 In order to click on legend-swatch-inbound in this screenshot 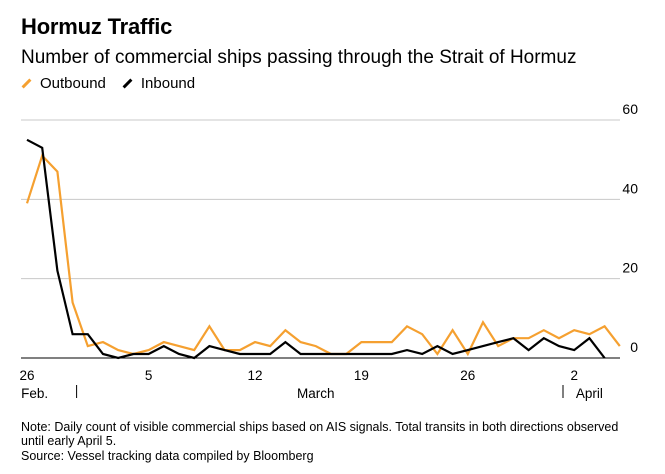, I will do `click(127, 83)`.